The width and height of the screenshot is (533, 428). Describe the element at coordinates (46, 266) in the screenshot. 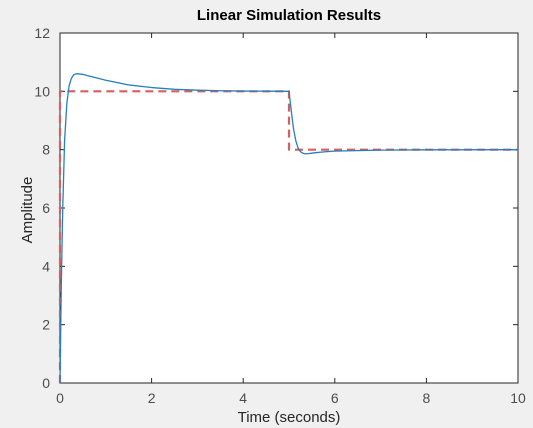

I see `y-tick-label: 4` at that location.